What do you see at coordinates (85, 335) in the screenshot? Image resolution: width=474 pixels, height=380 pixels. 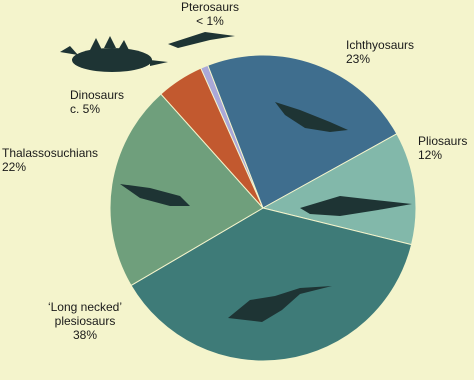 I see `value-label: 38%` at bounding box center [85, 335].